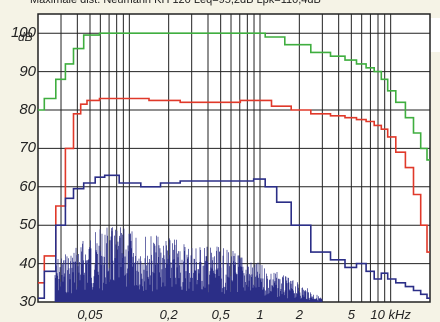 The width and height of the screenshot is (440, 322). I want to click on y-axis-unit-label: dB, so click(25, 37).